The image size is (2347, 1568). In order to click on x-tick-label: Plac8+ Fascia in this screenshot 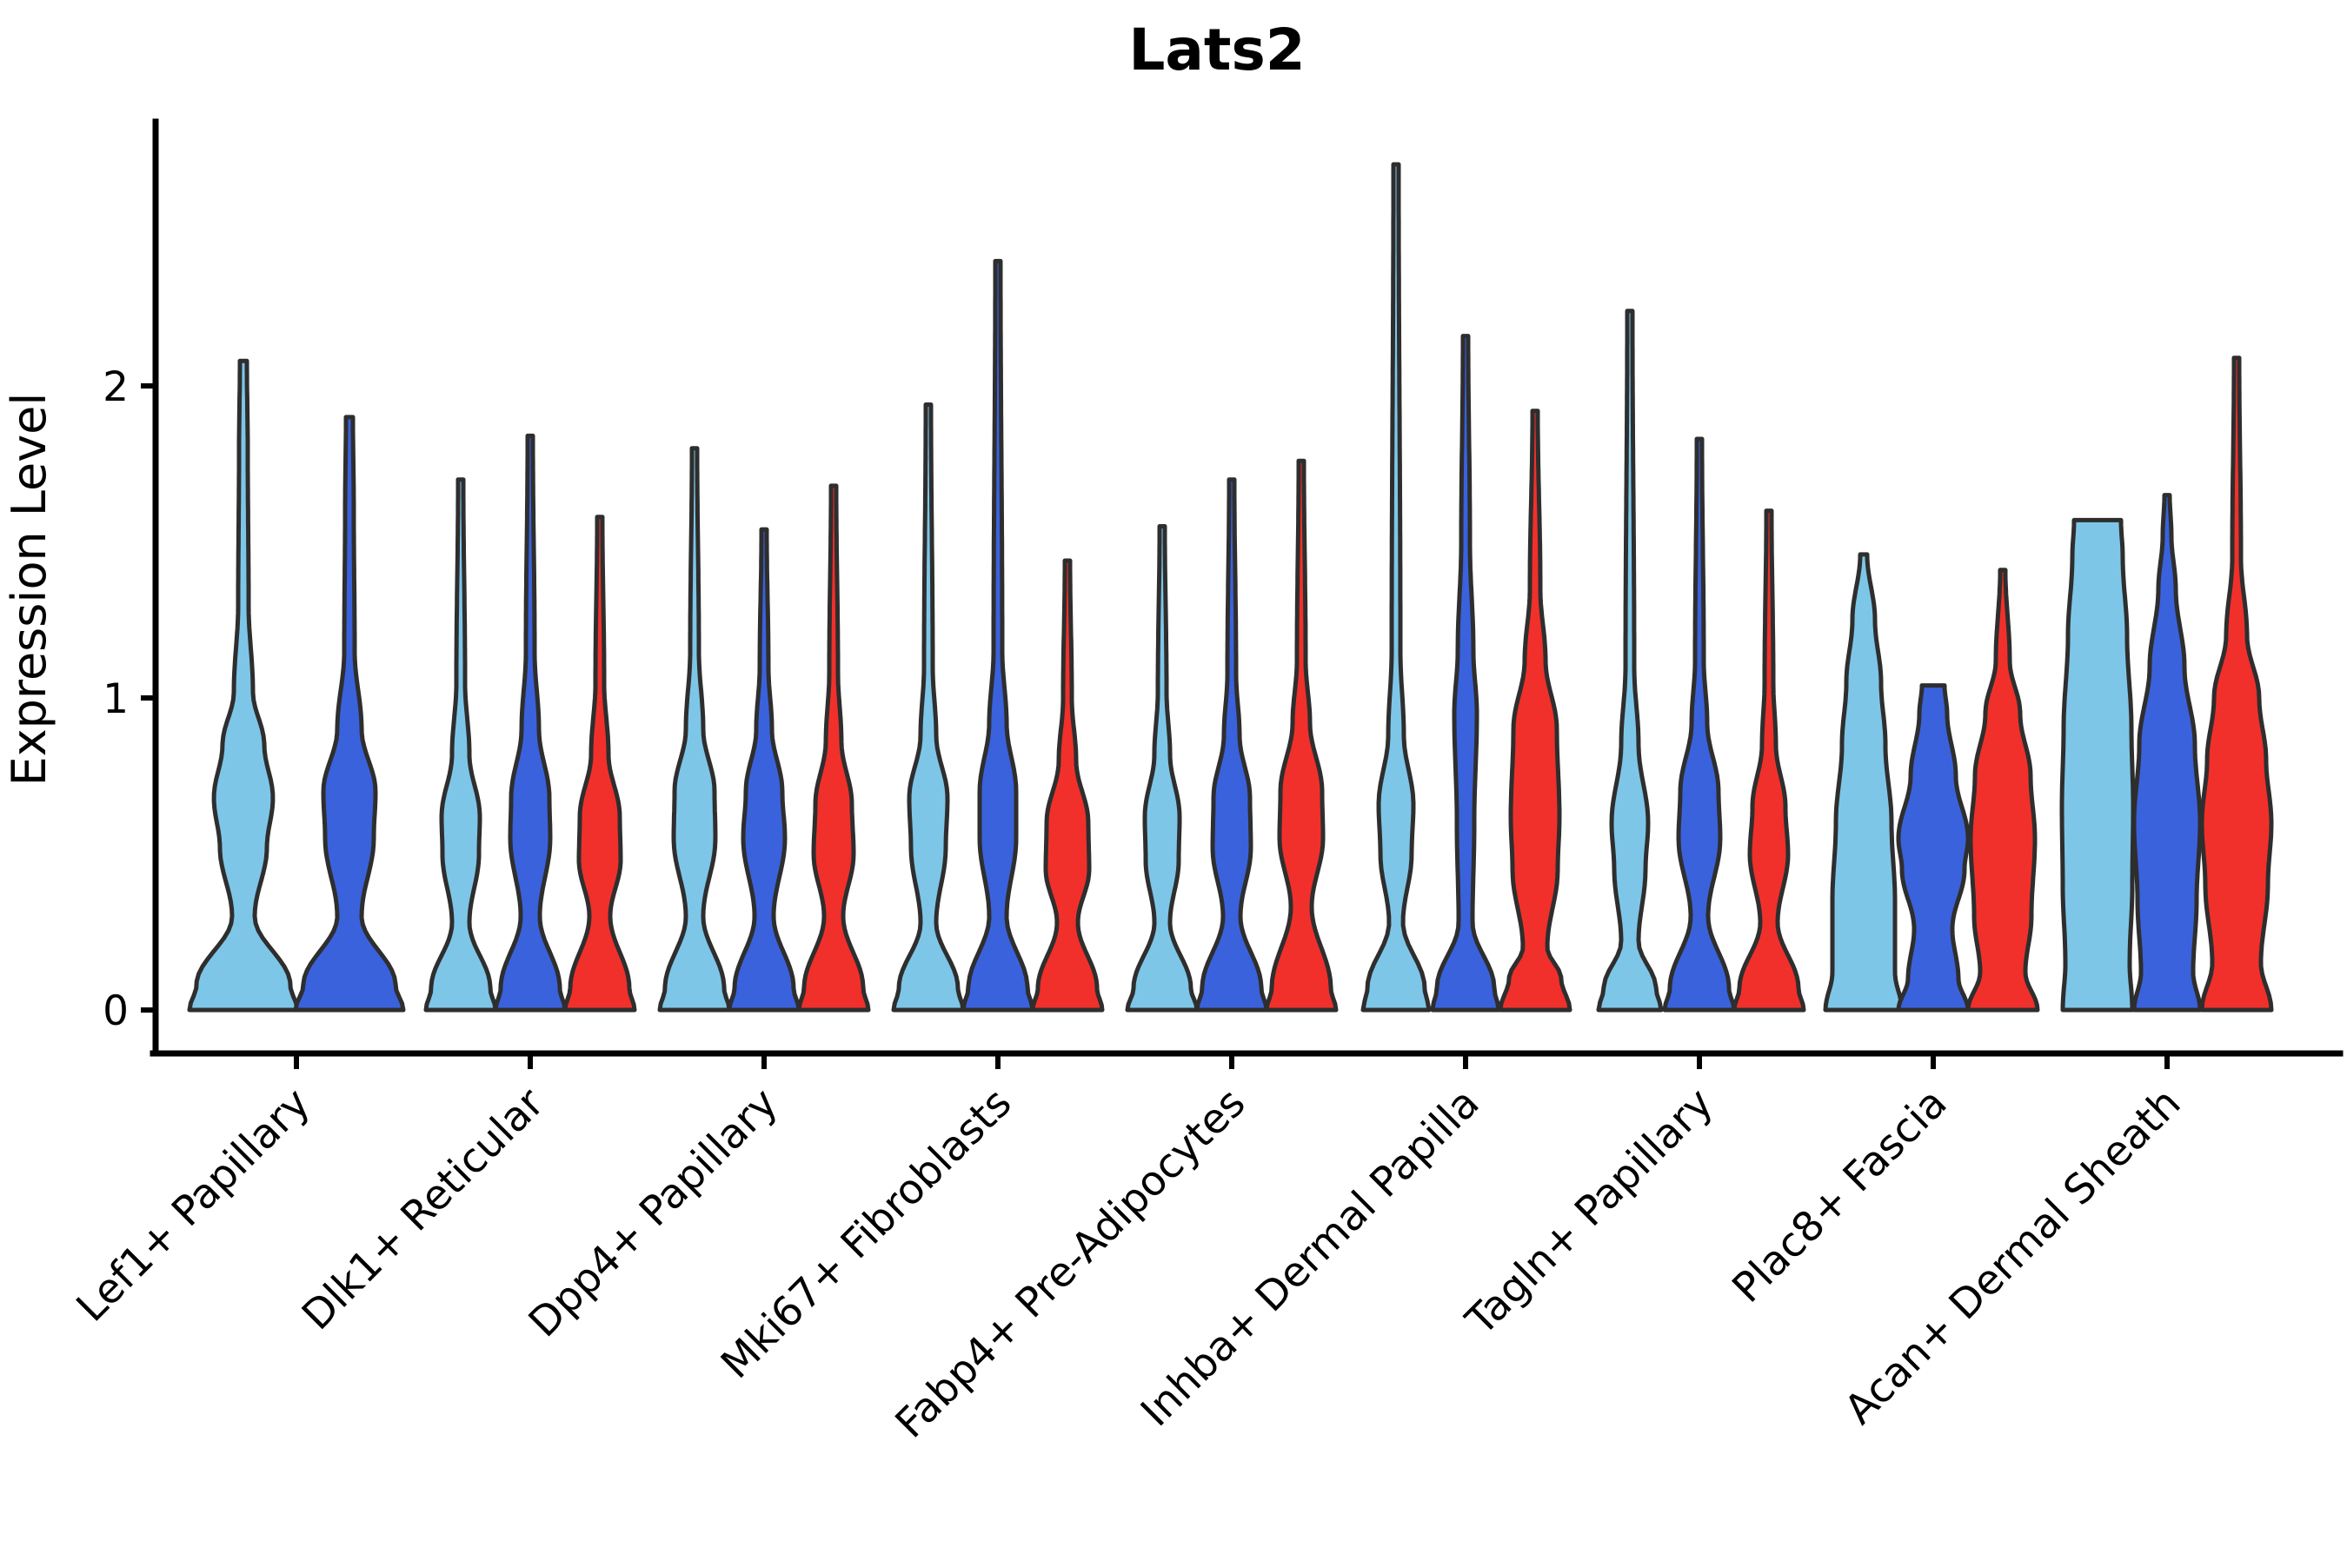, I will do `click(1840, 1196)`.